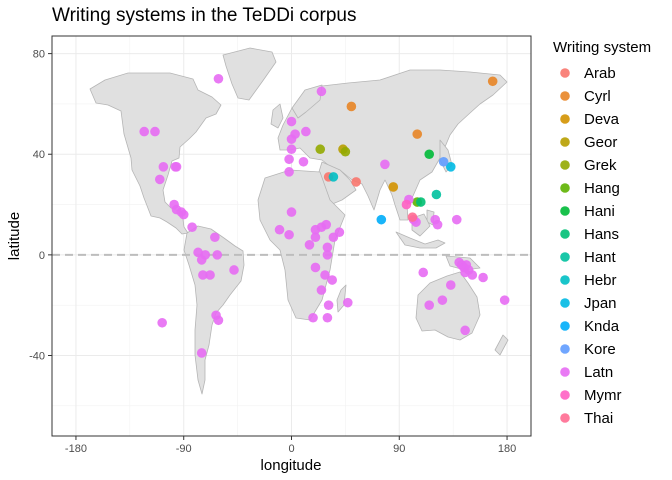  What do you see at coordinates (598, 372) in the screenshot?
I see `legend-label-latn: Latn` at bounding box center [598, 372].